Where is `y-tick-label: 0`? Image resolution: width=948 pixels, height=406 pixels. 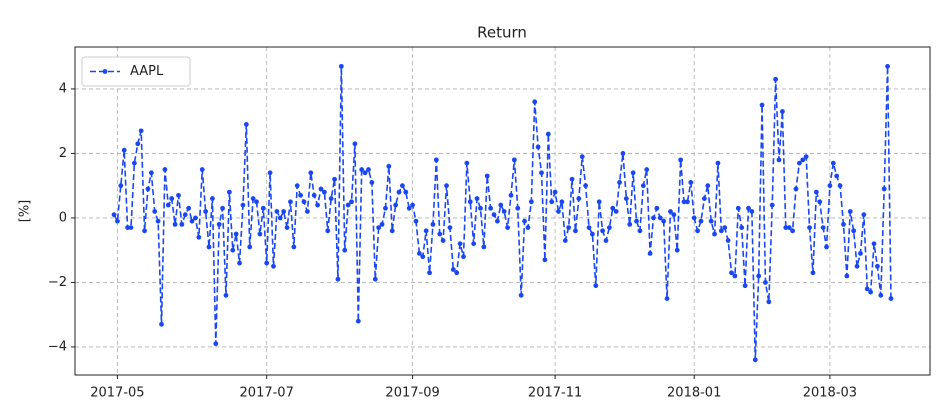
y-tick-label: 0 is located at coordinates (63, 217).